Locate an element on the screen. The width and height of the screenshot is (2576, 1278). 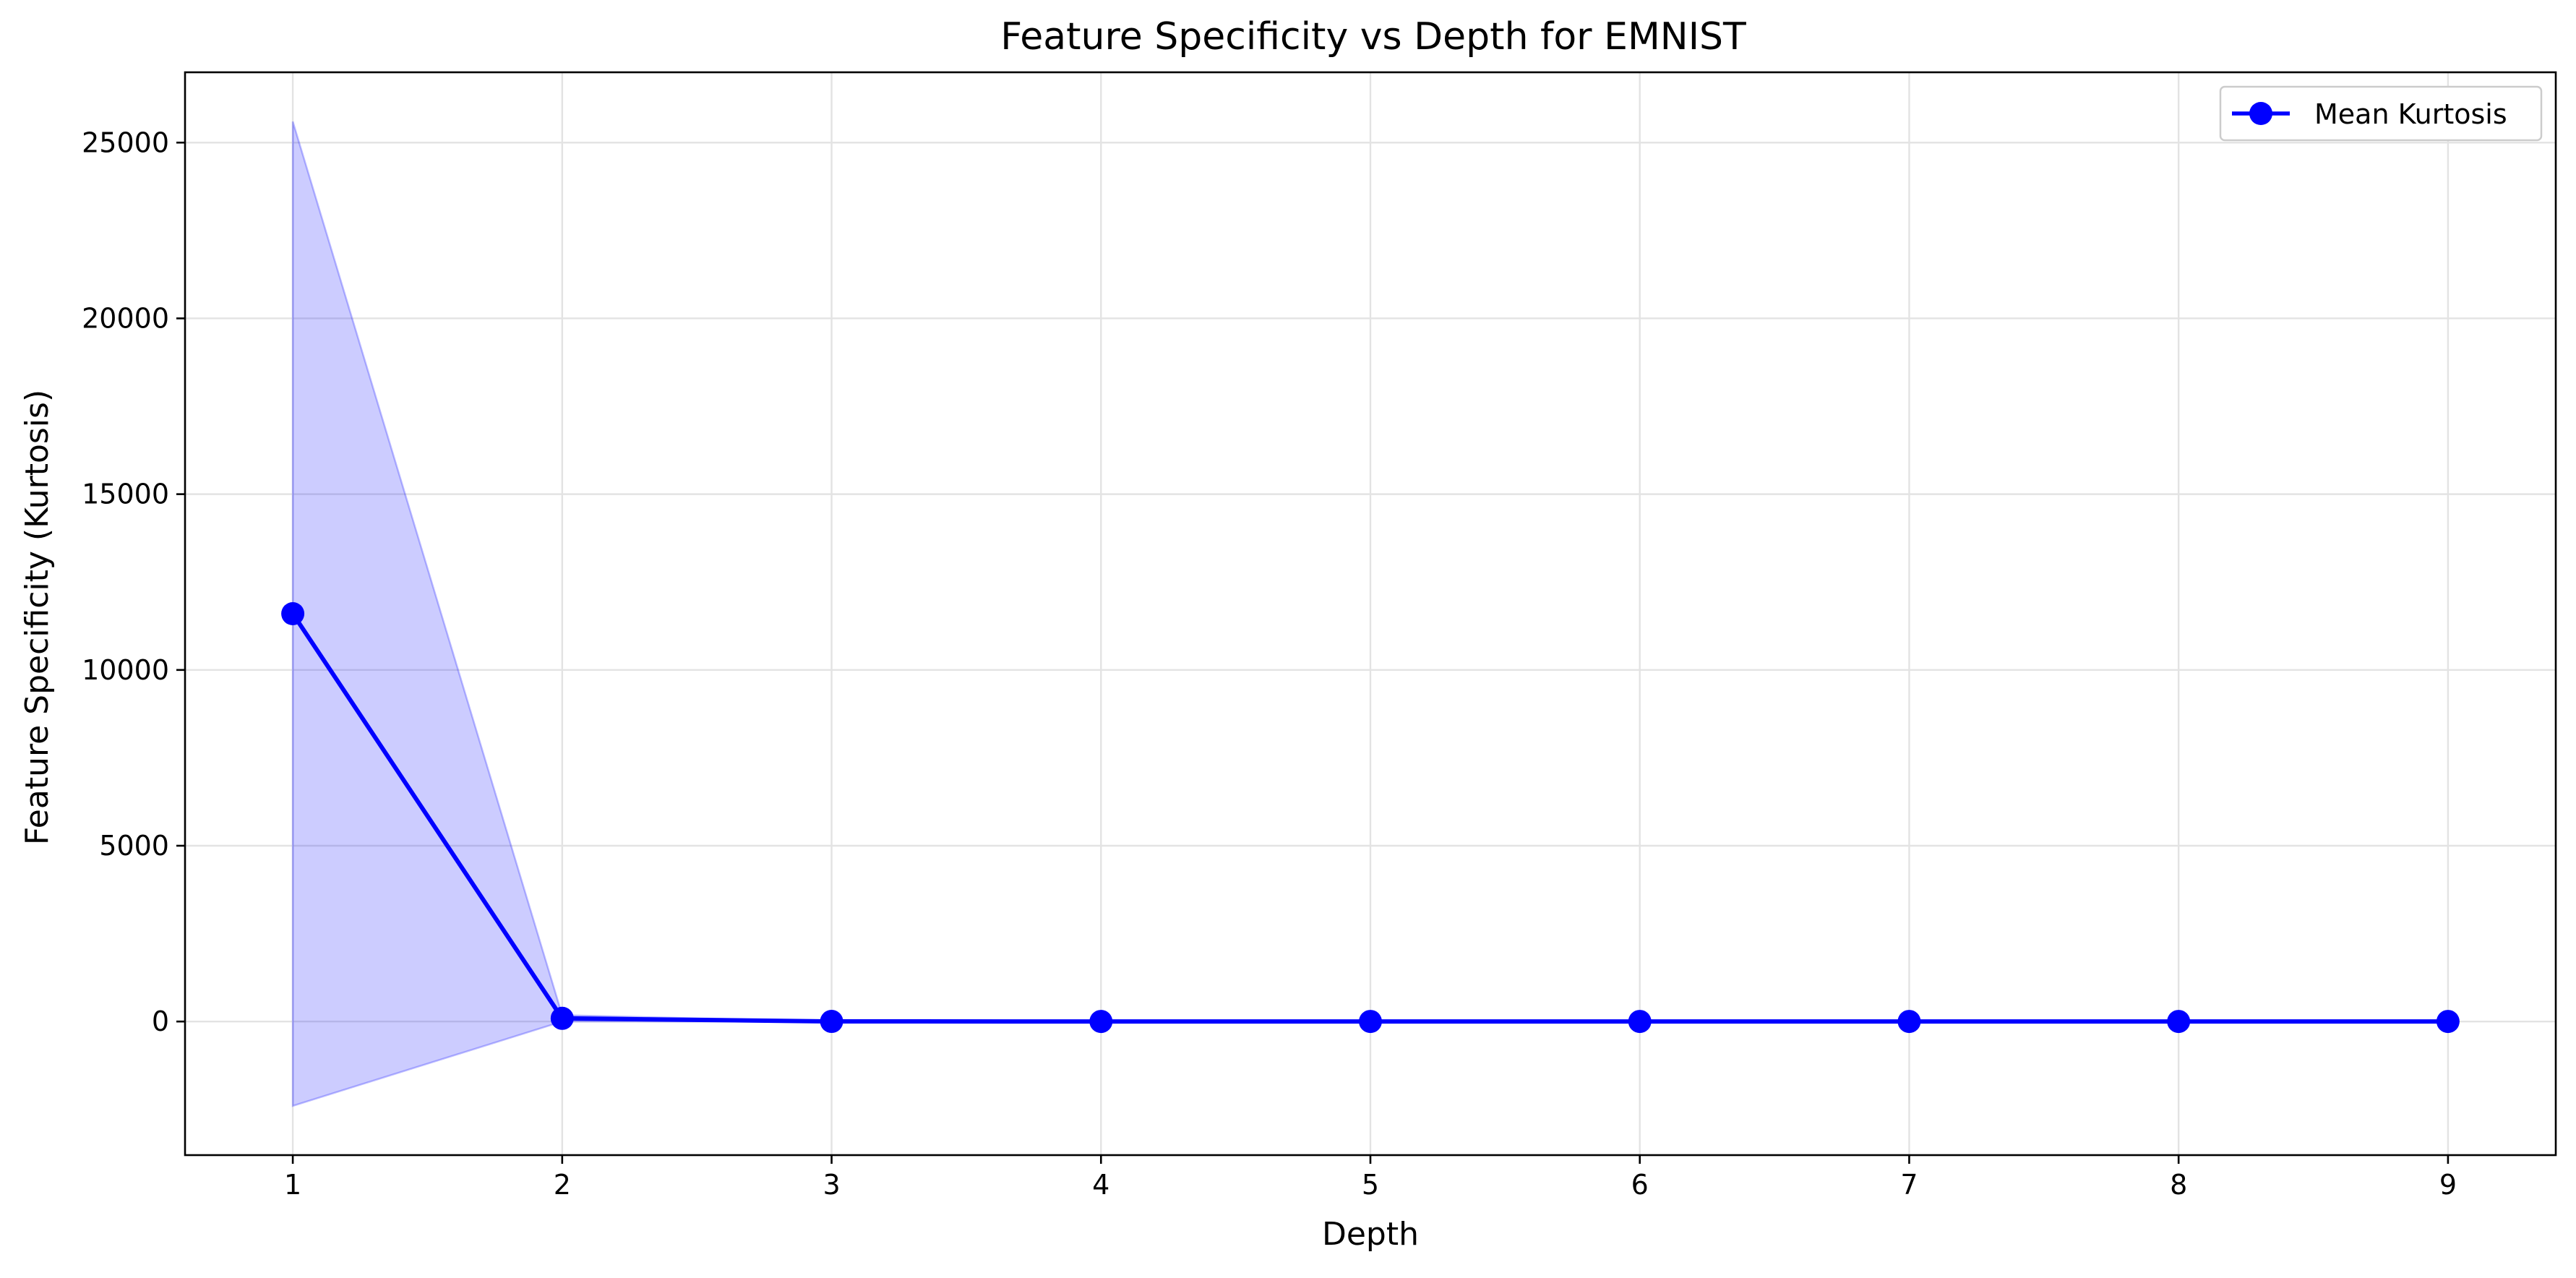
legend-marker is located at coordinates (2261, 113).